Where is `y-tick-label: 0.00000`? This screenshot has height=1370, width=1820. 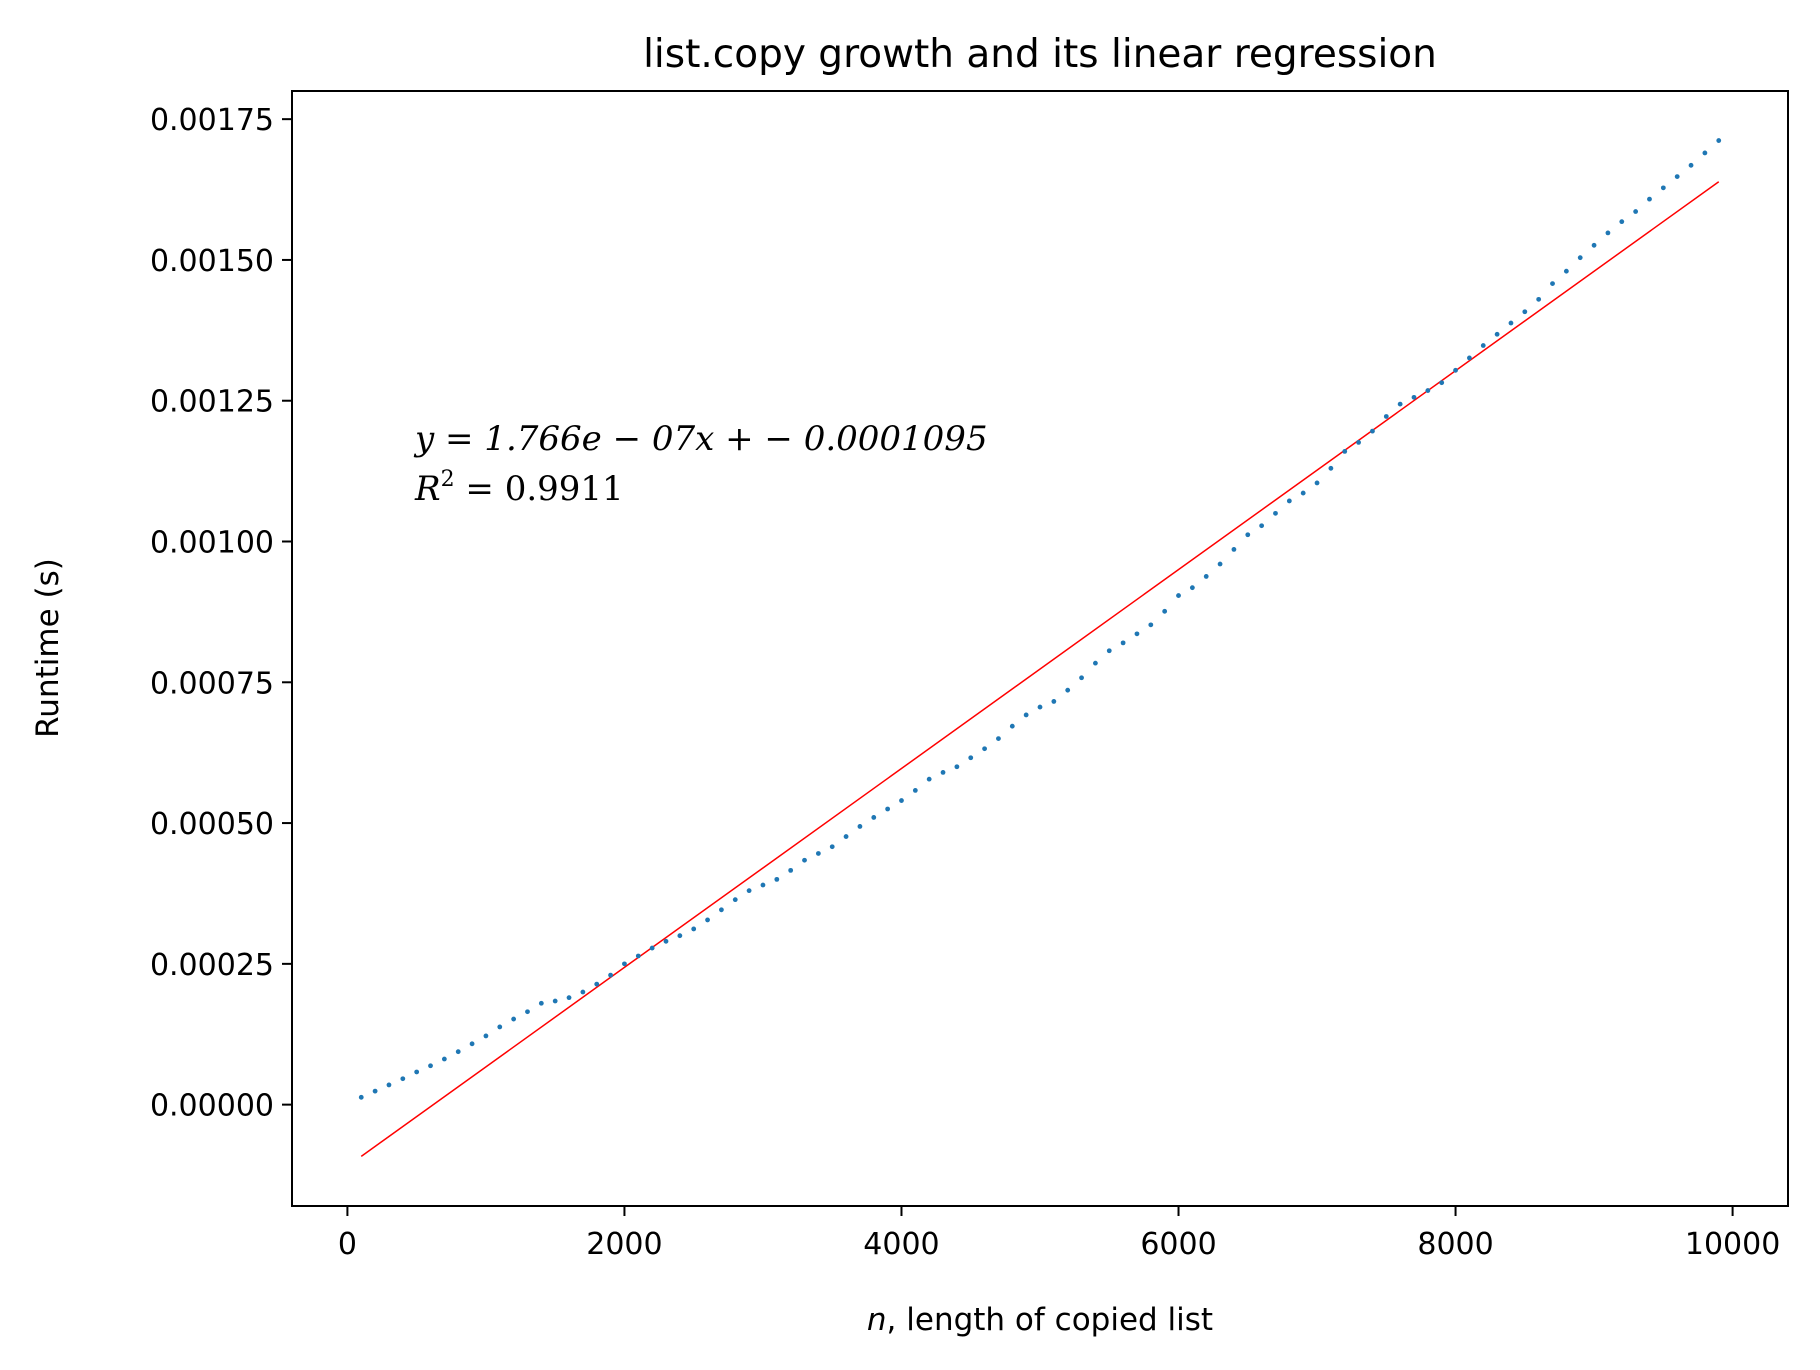
y-tick-label: 0.00000 is located at coordinates (212, 1106).